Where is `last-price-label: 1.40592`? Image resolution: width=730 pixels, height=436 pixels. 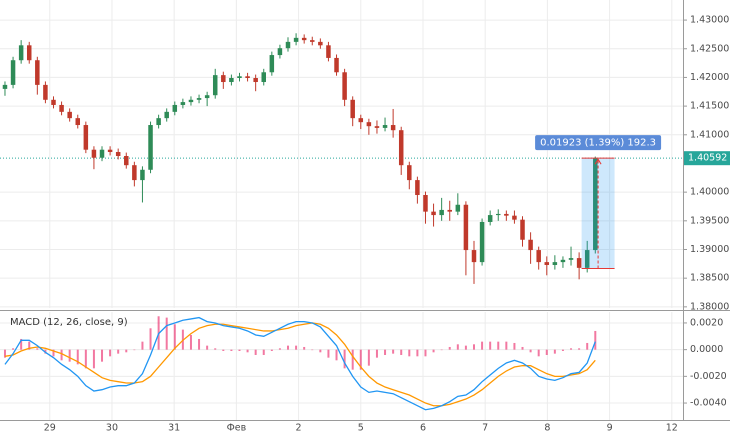 last-price-label: 1.40592 is located at coordinates (707, 158).